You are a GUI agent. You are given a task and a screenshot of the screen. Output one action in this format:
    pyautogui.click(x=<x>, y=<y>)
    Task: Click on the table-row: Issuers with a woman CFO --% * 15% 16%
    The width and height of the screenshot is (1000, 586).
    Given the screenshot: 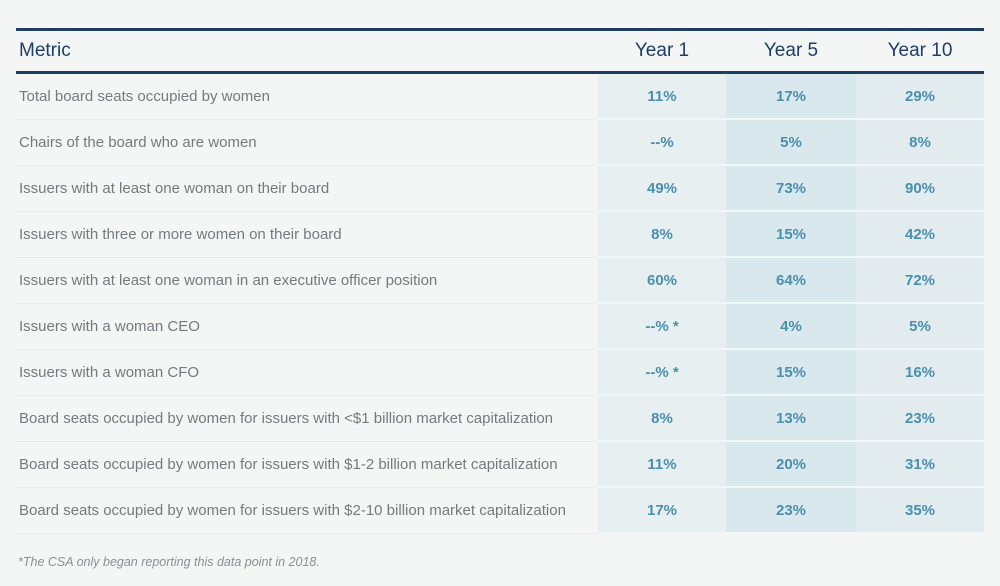 What is the action you would take?
    pyautogui.click(x=500, y=373)
    